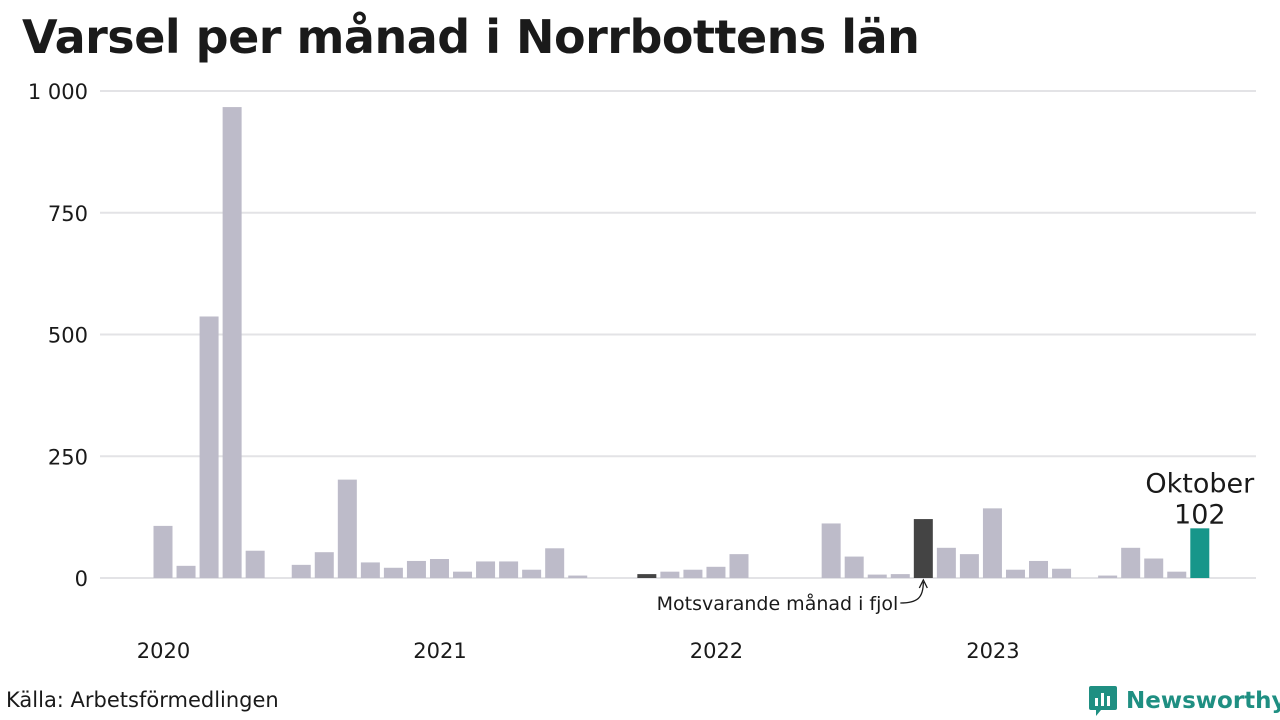 Image resolution: width=1280 pixels, height=720 pixels. Describe the element at coordinates (1200, 514) in the screenshot. I see `highlight-value-label: 102` at that location.